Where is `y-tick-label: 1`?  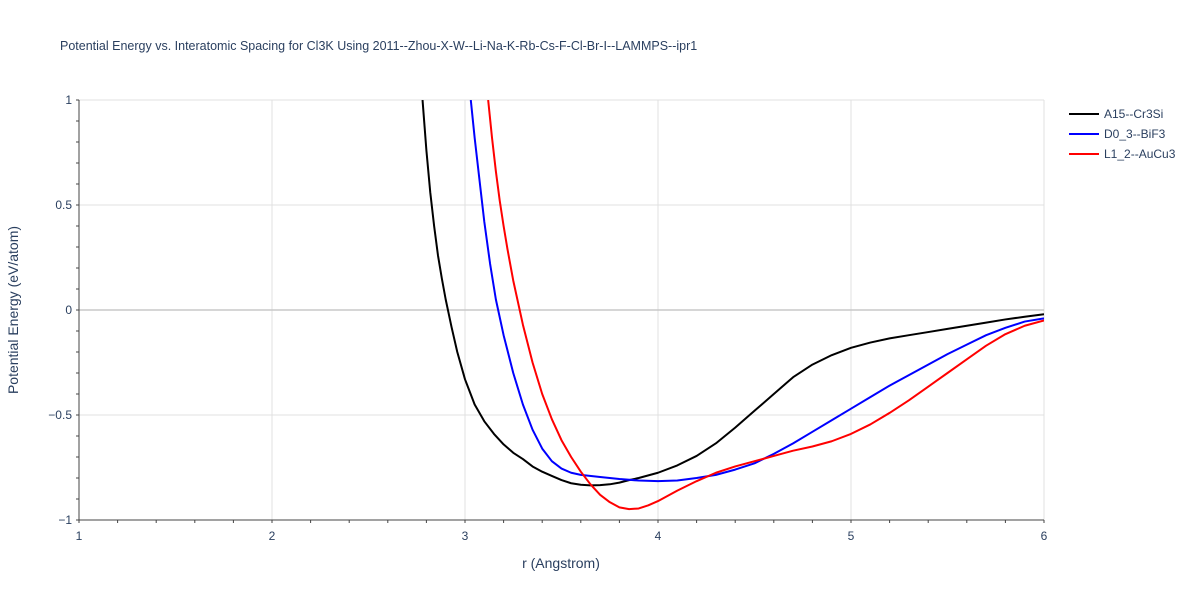 y-tick-label: 1 is located at coordinates (68, 100).